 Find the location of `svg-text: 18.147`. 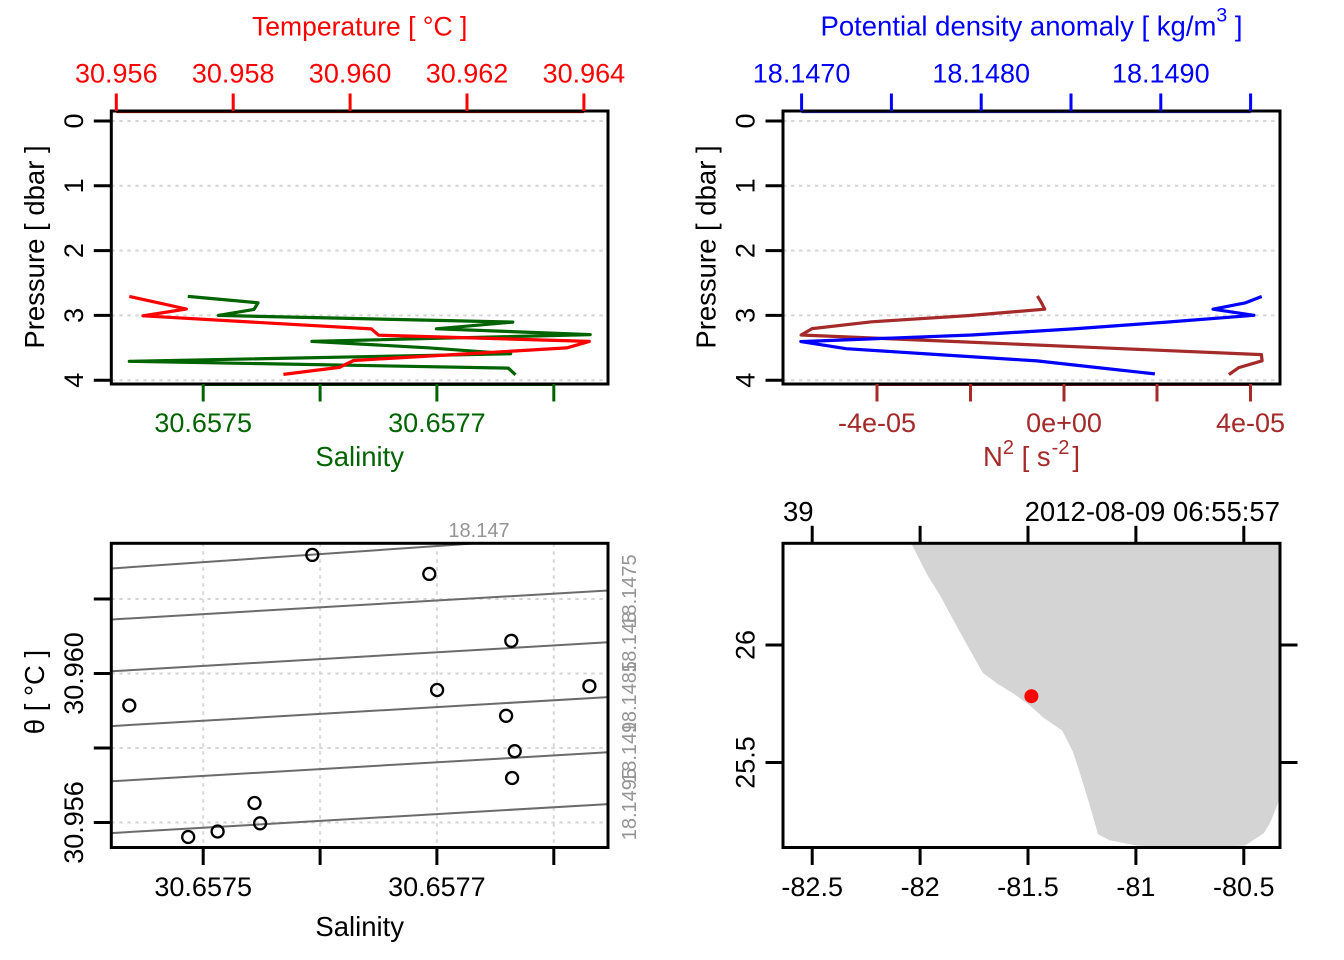

svg-text: 18.147 is located at coordinates (478, 531).